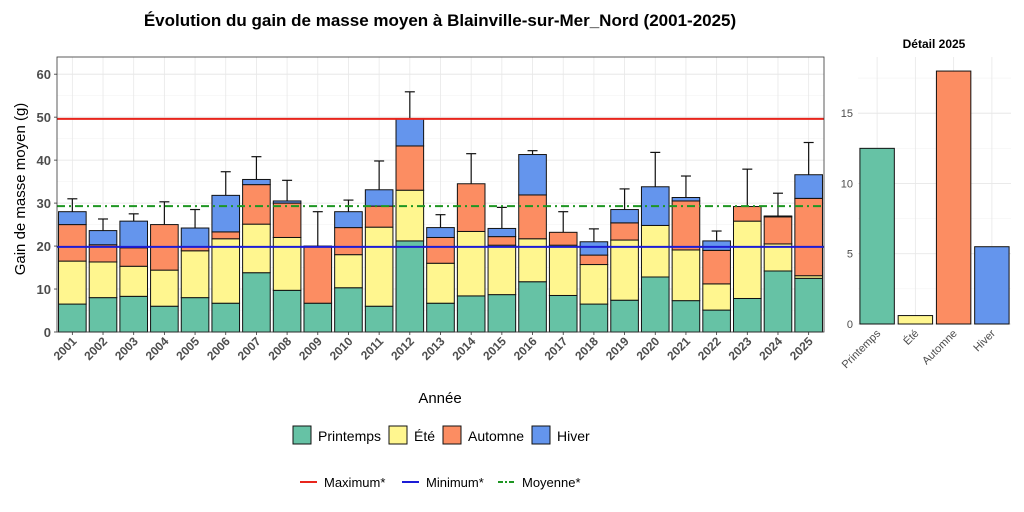 This screenshot has height=512, width=1024. What do you see at coordinates (318, 317) in the screenshot?
I see `bar-segment-2009-printemps` at bounding box center [318, 317].